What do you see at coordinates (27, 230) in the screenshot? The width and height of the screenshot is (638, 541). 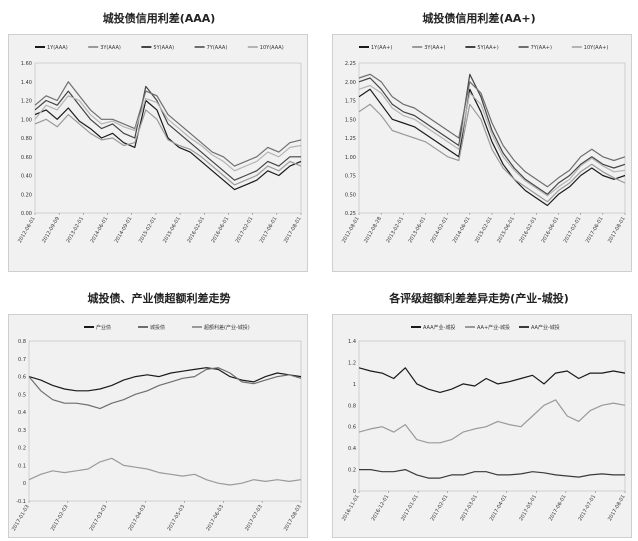 I see `x-tick-label: 2012-06-01` at bounding box center [27, 230].